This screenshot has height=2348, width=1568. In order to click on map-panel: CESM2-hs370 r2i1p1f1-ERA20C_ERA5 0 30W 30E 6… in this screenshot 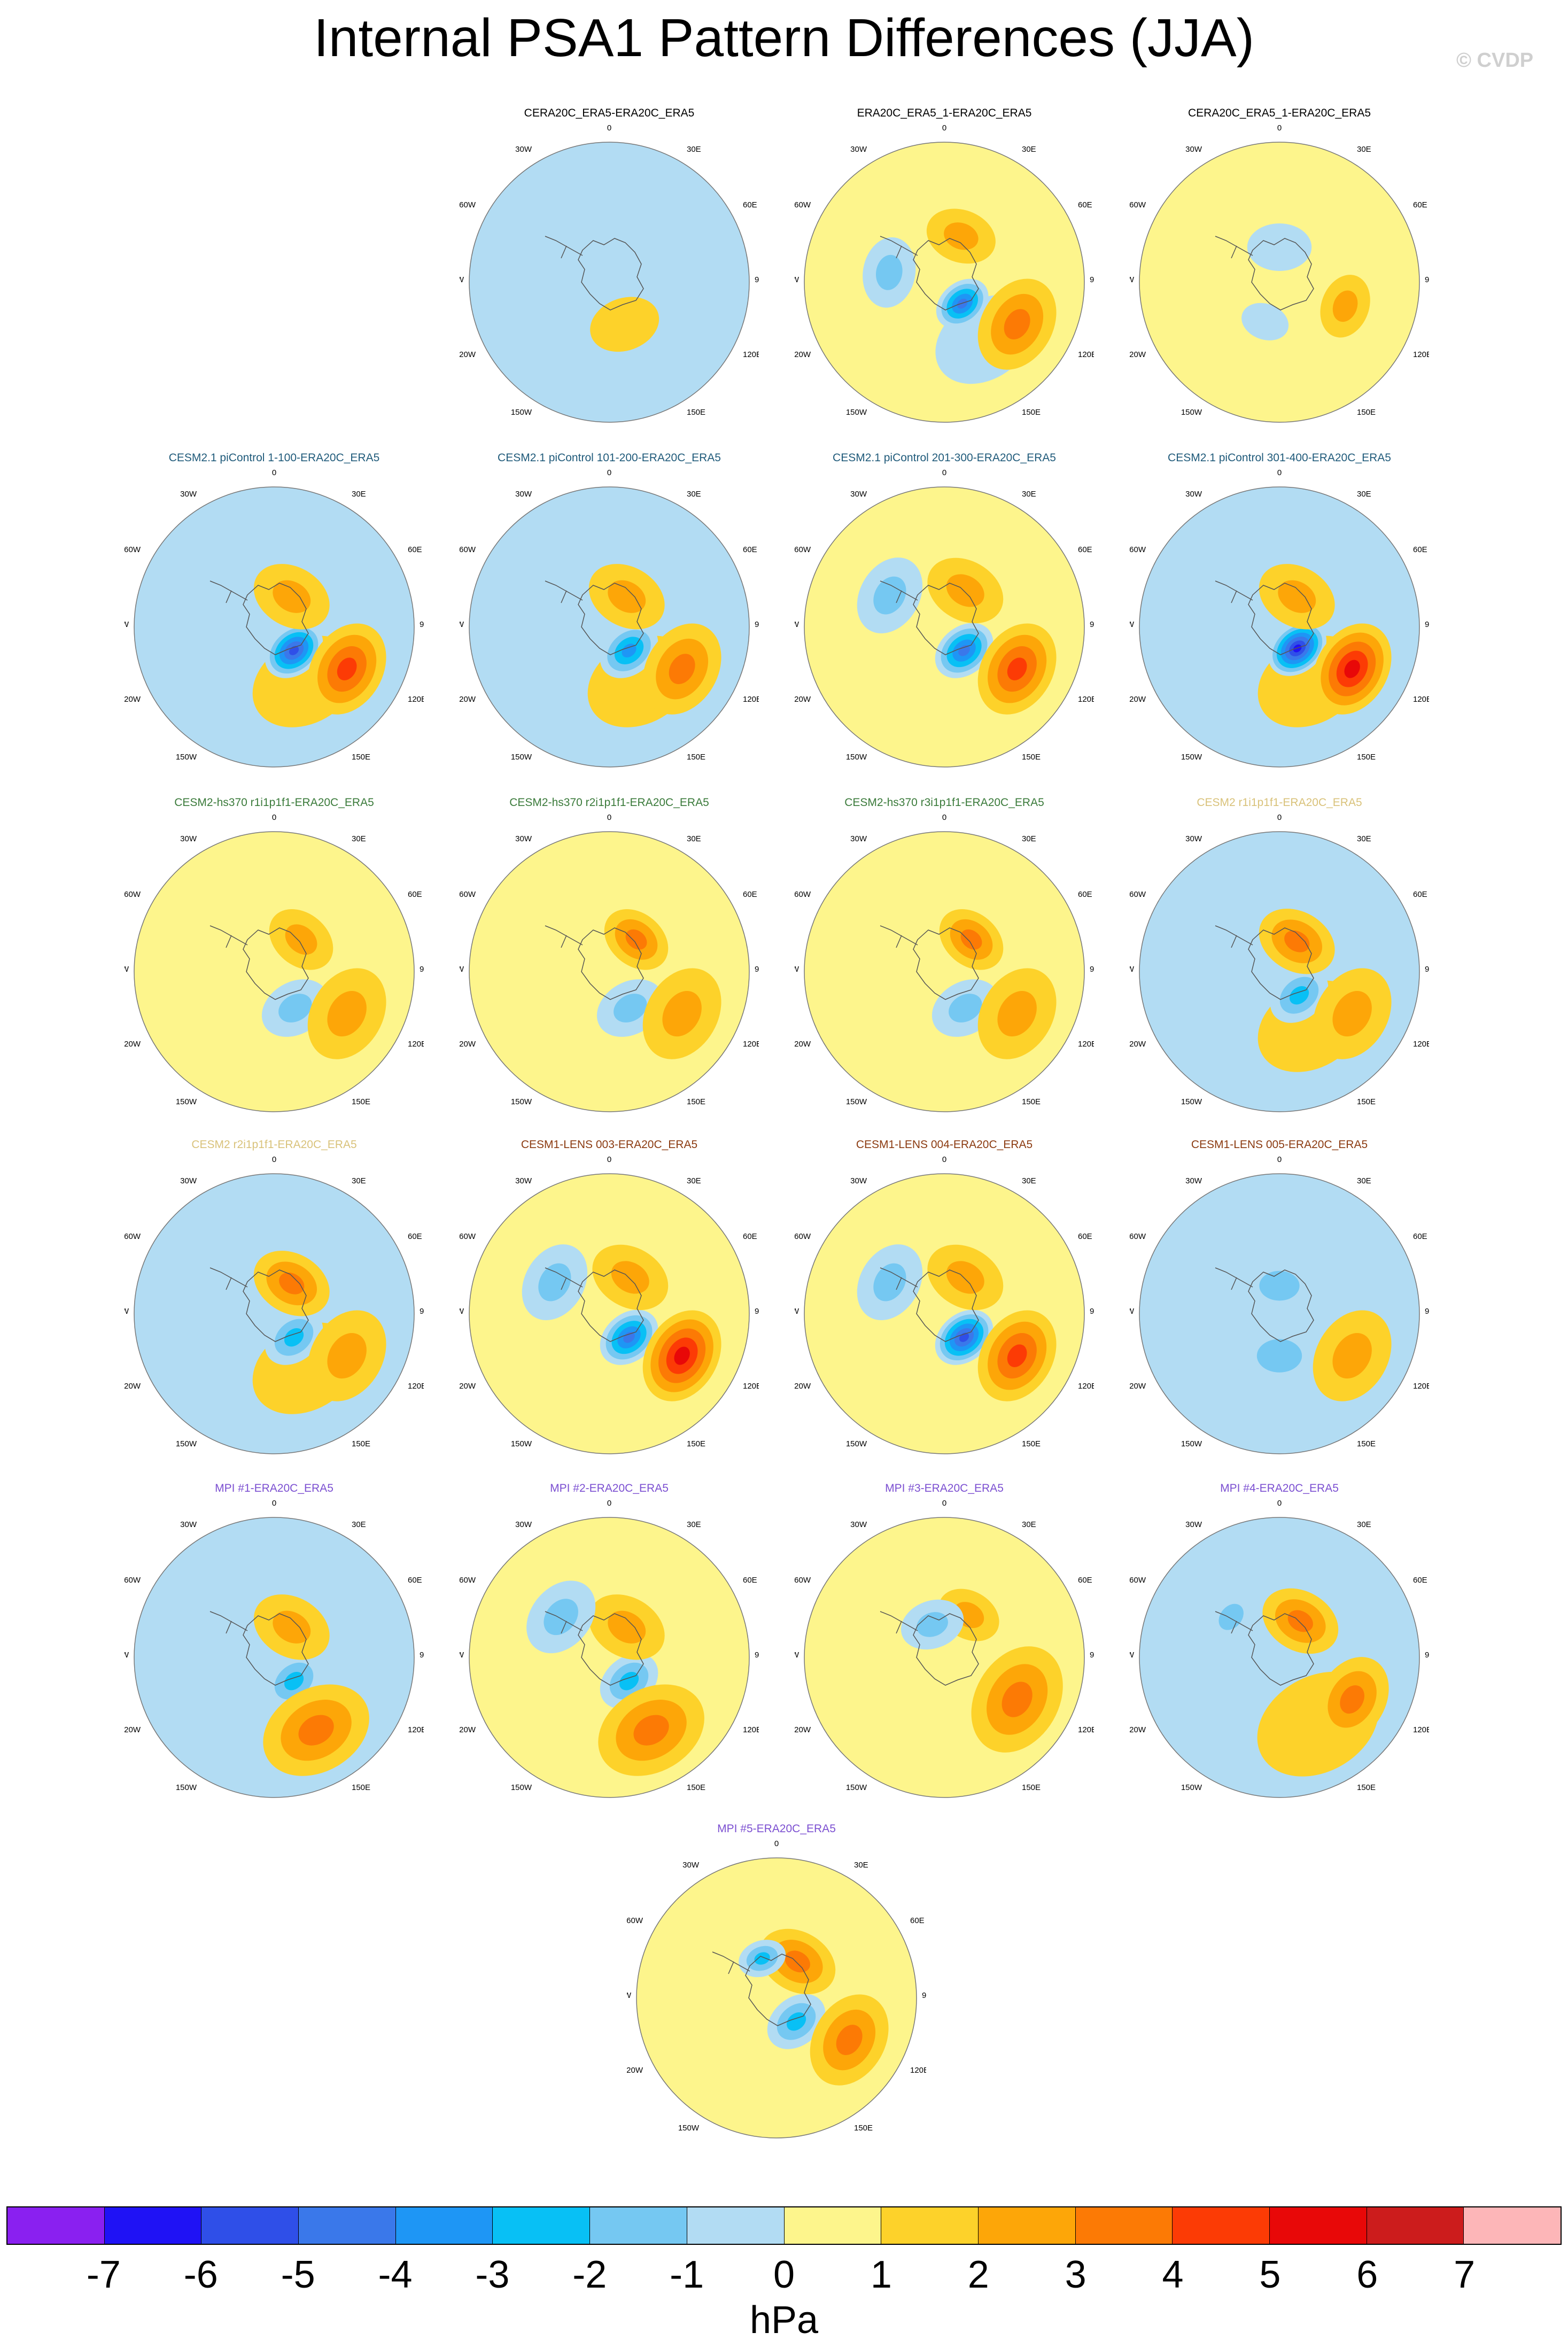, I will do `click(609, 958)`.